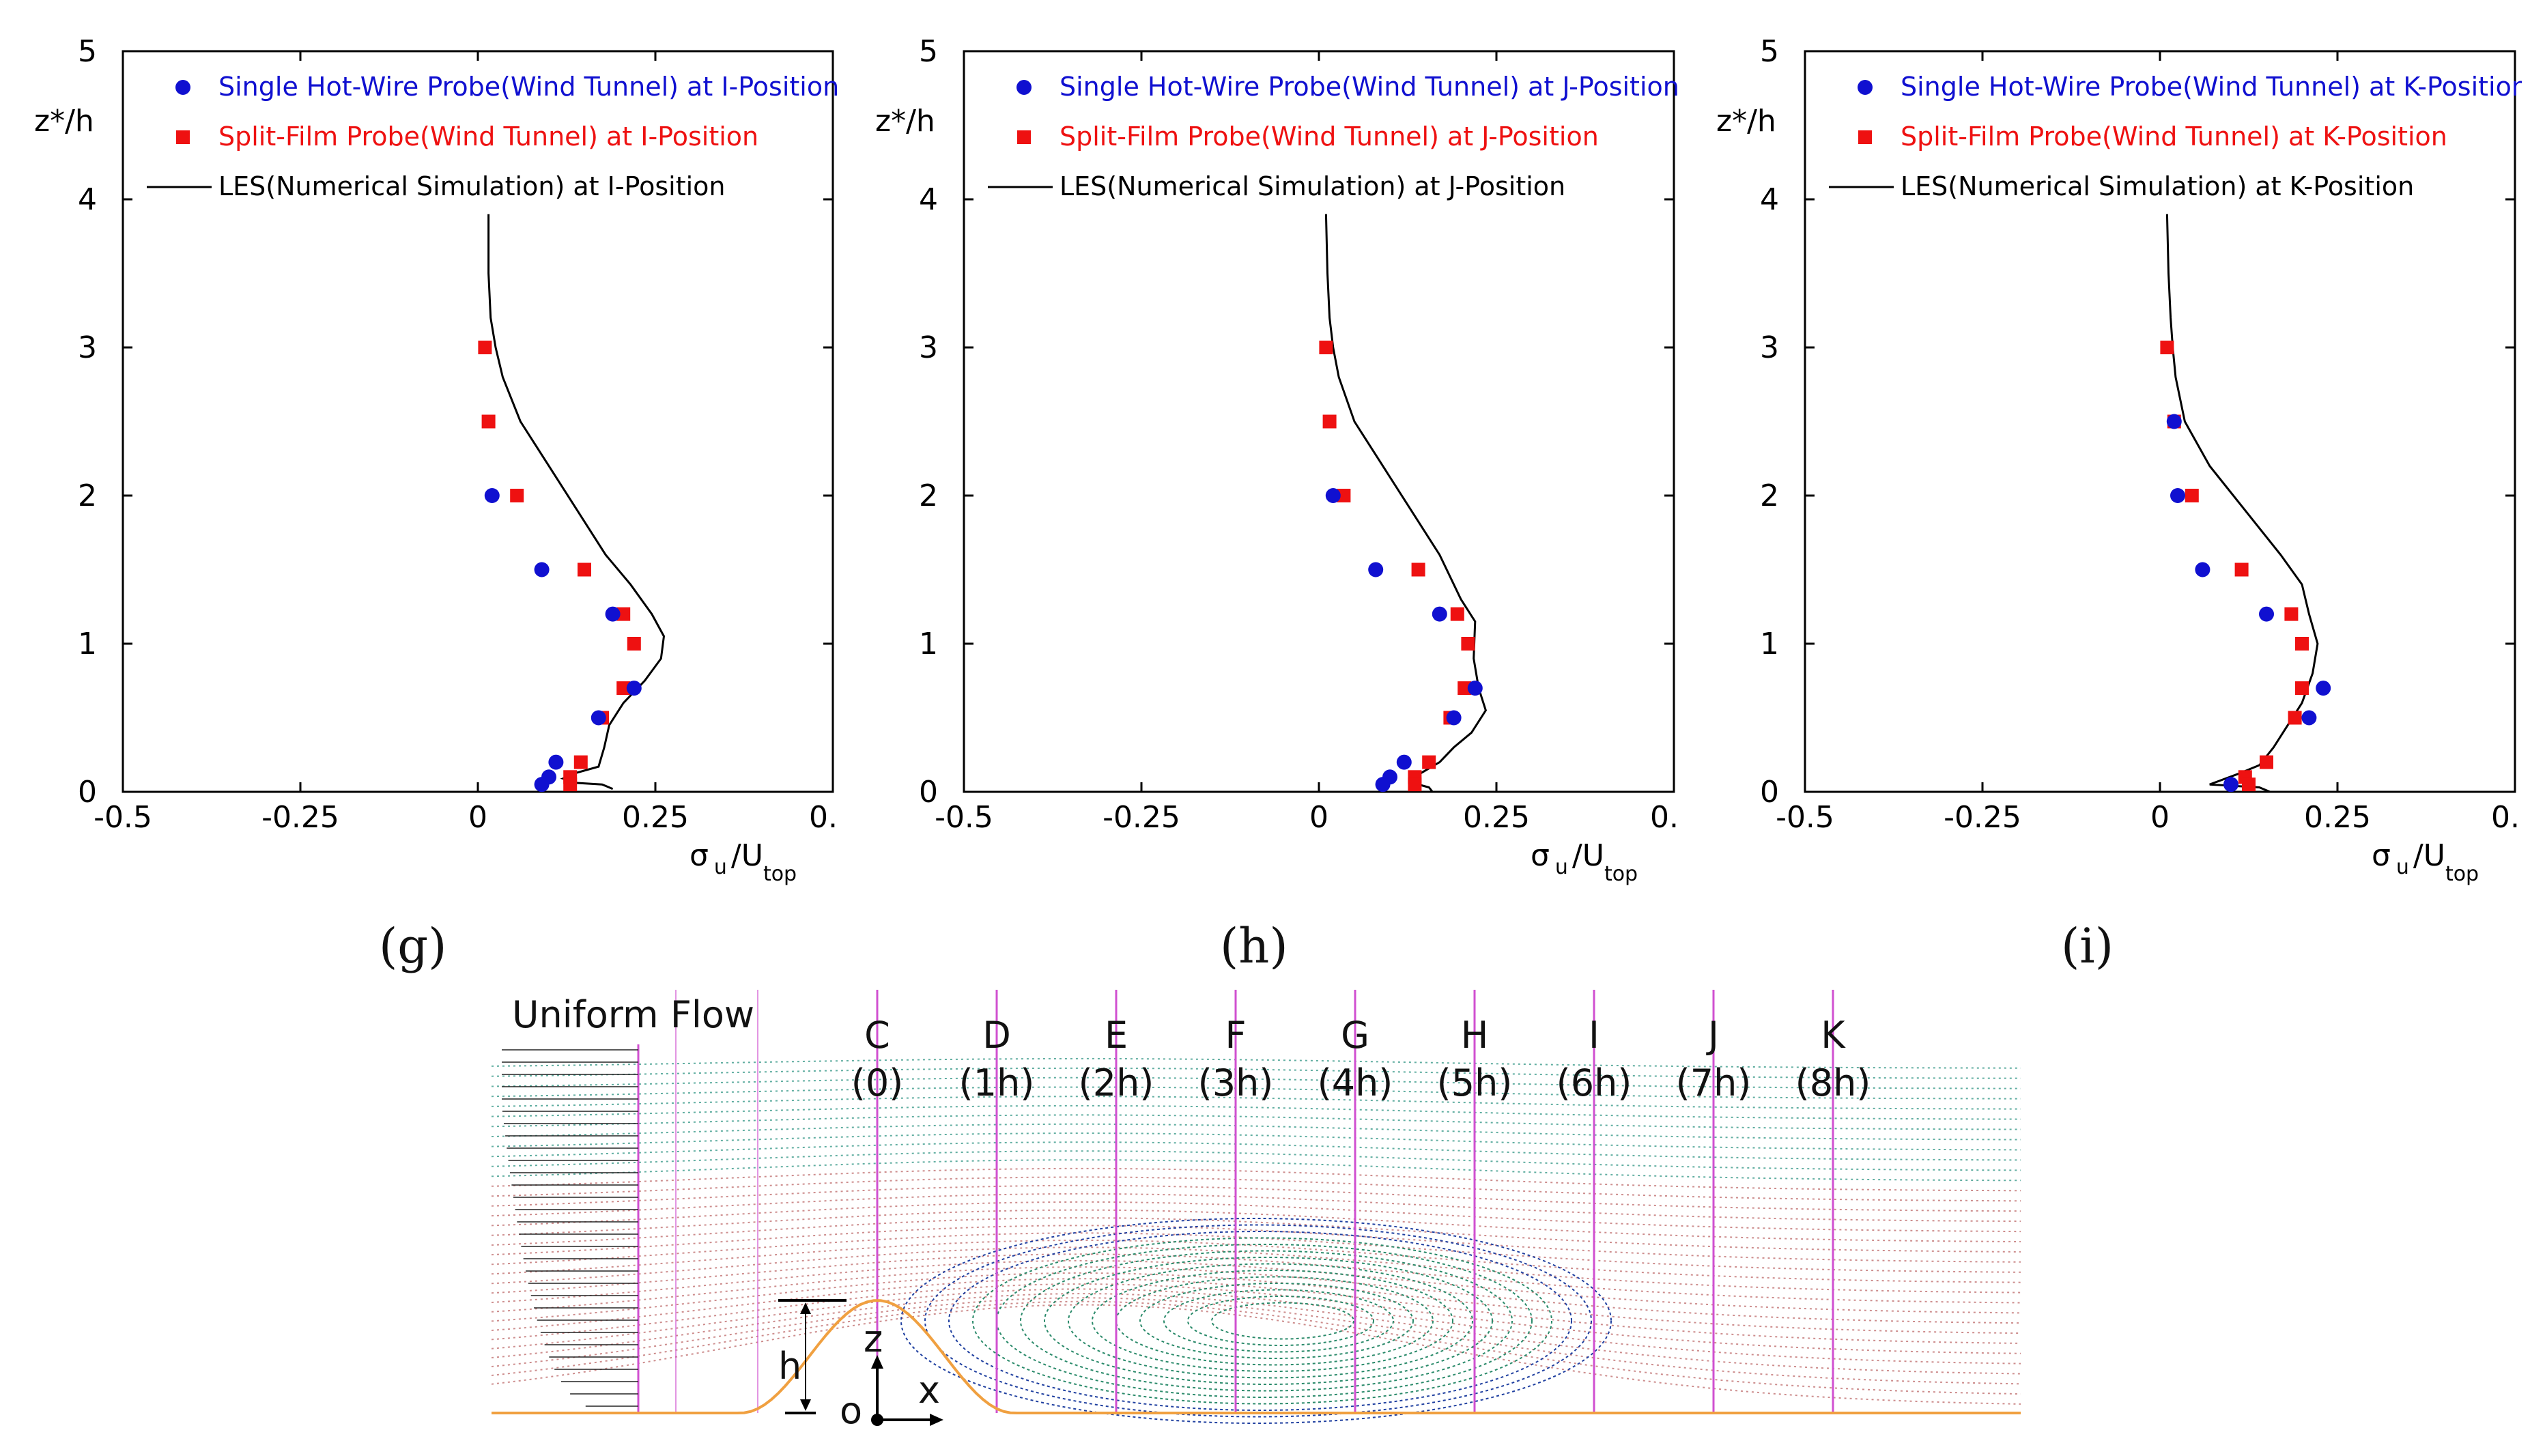 This screenshot has height=1456, width=2545. What do you see at coordinates (2157, 186) in the screenshot?
I see `legend-label: LES(Numerical Simulation) at K-Position` at bounding box center [2157, 186].